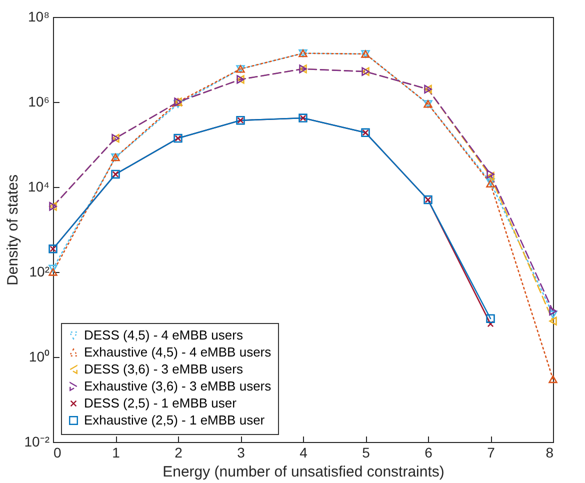  Describe the element at coordinates (178, 352) in the screenshot. I see `legend-label: Exhaustive (4,5) - 4 eMBB users` at that location.